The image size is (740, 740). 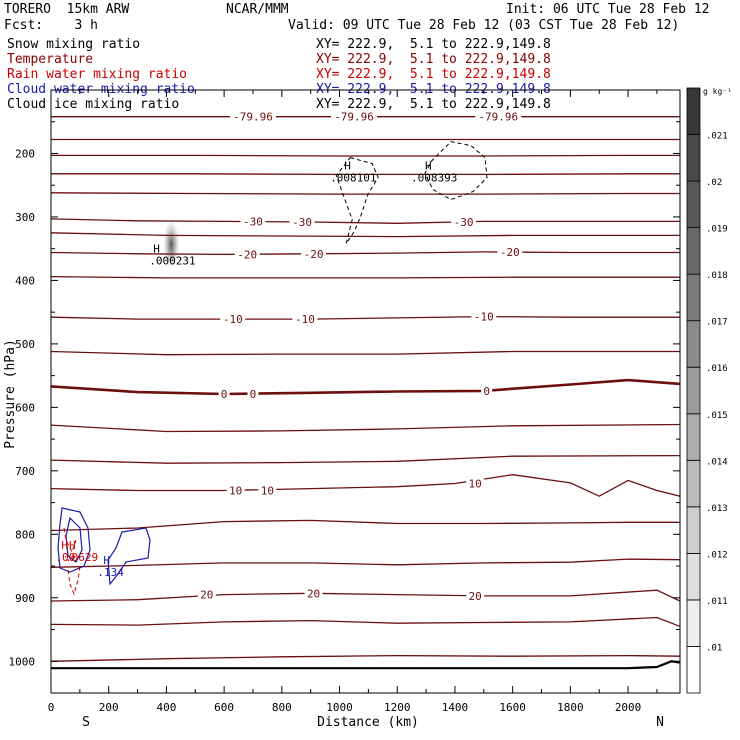 What do you see at coordinates (166, 707) in the screenshot?
I see `x-tick-label: 400` at bounding box center [166, 707].